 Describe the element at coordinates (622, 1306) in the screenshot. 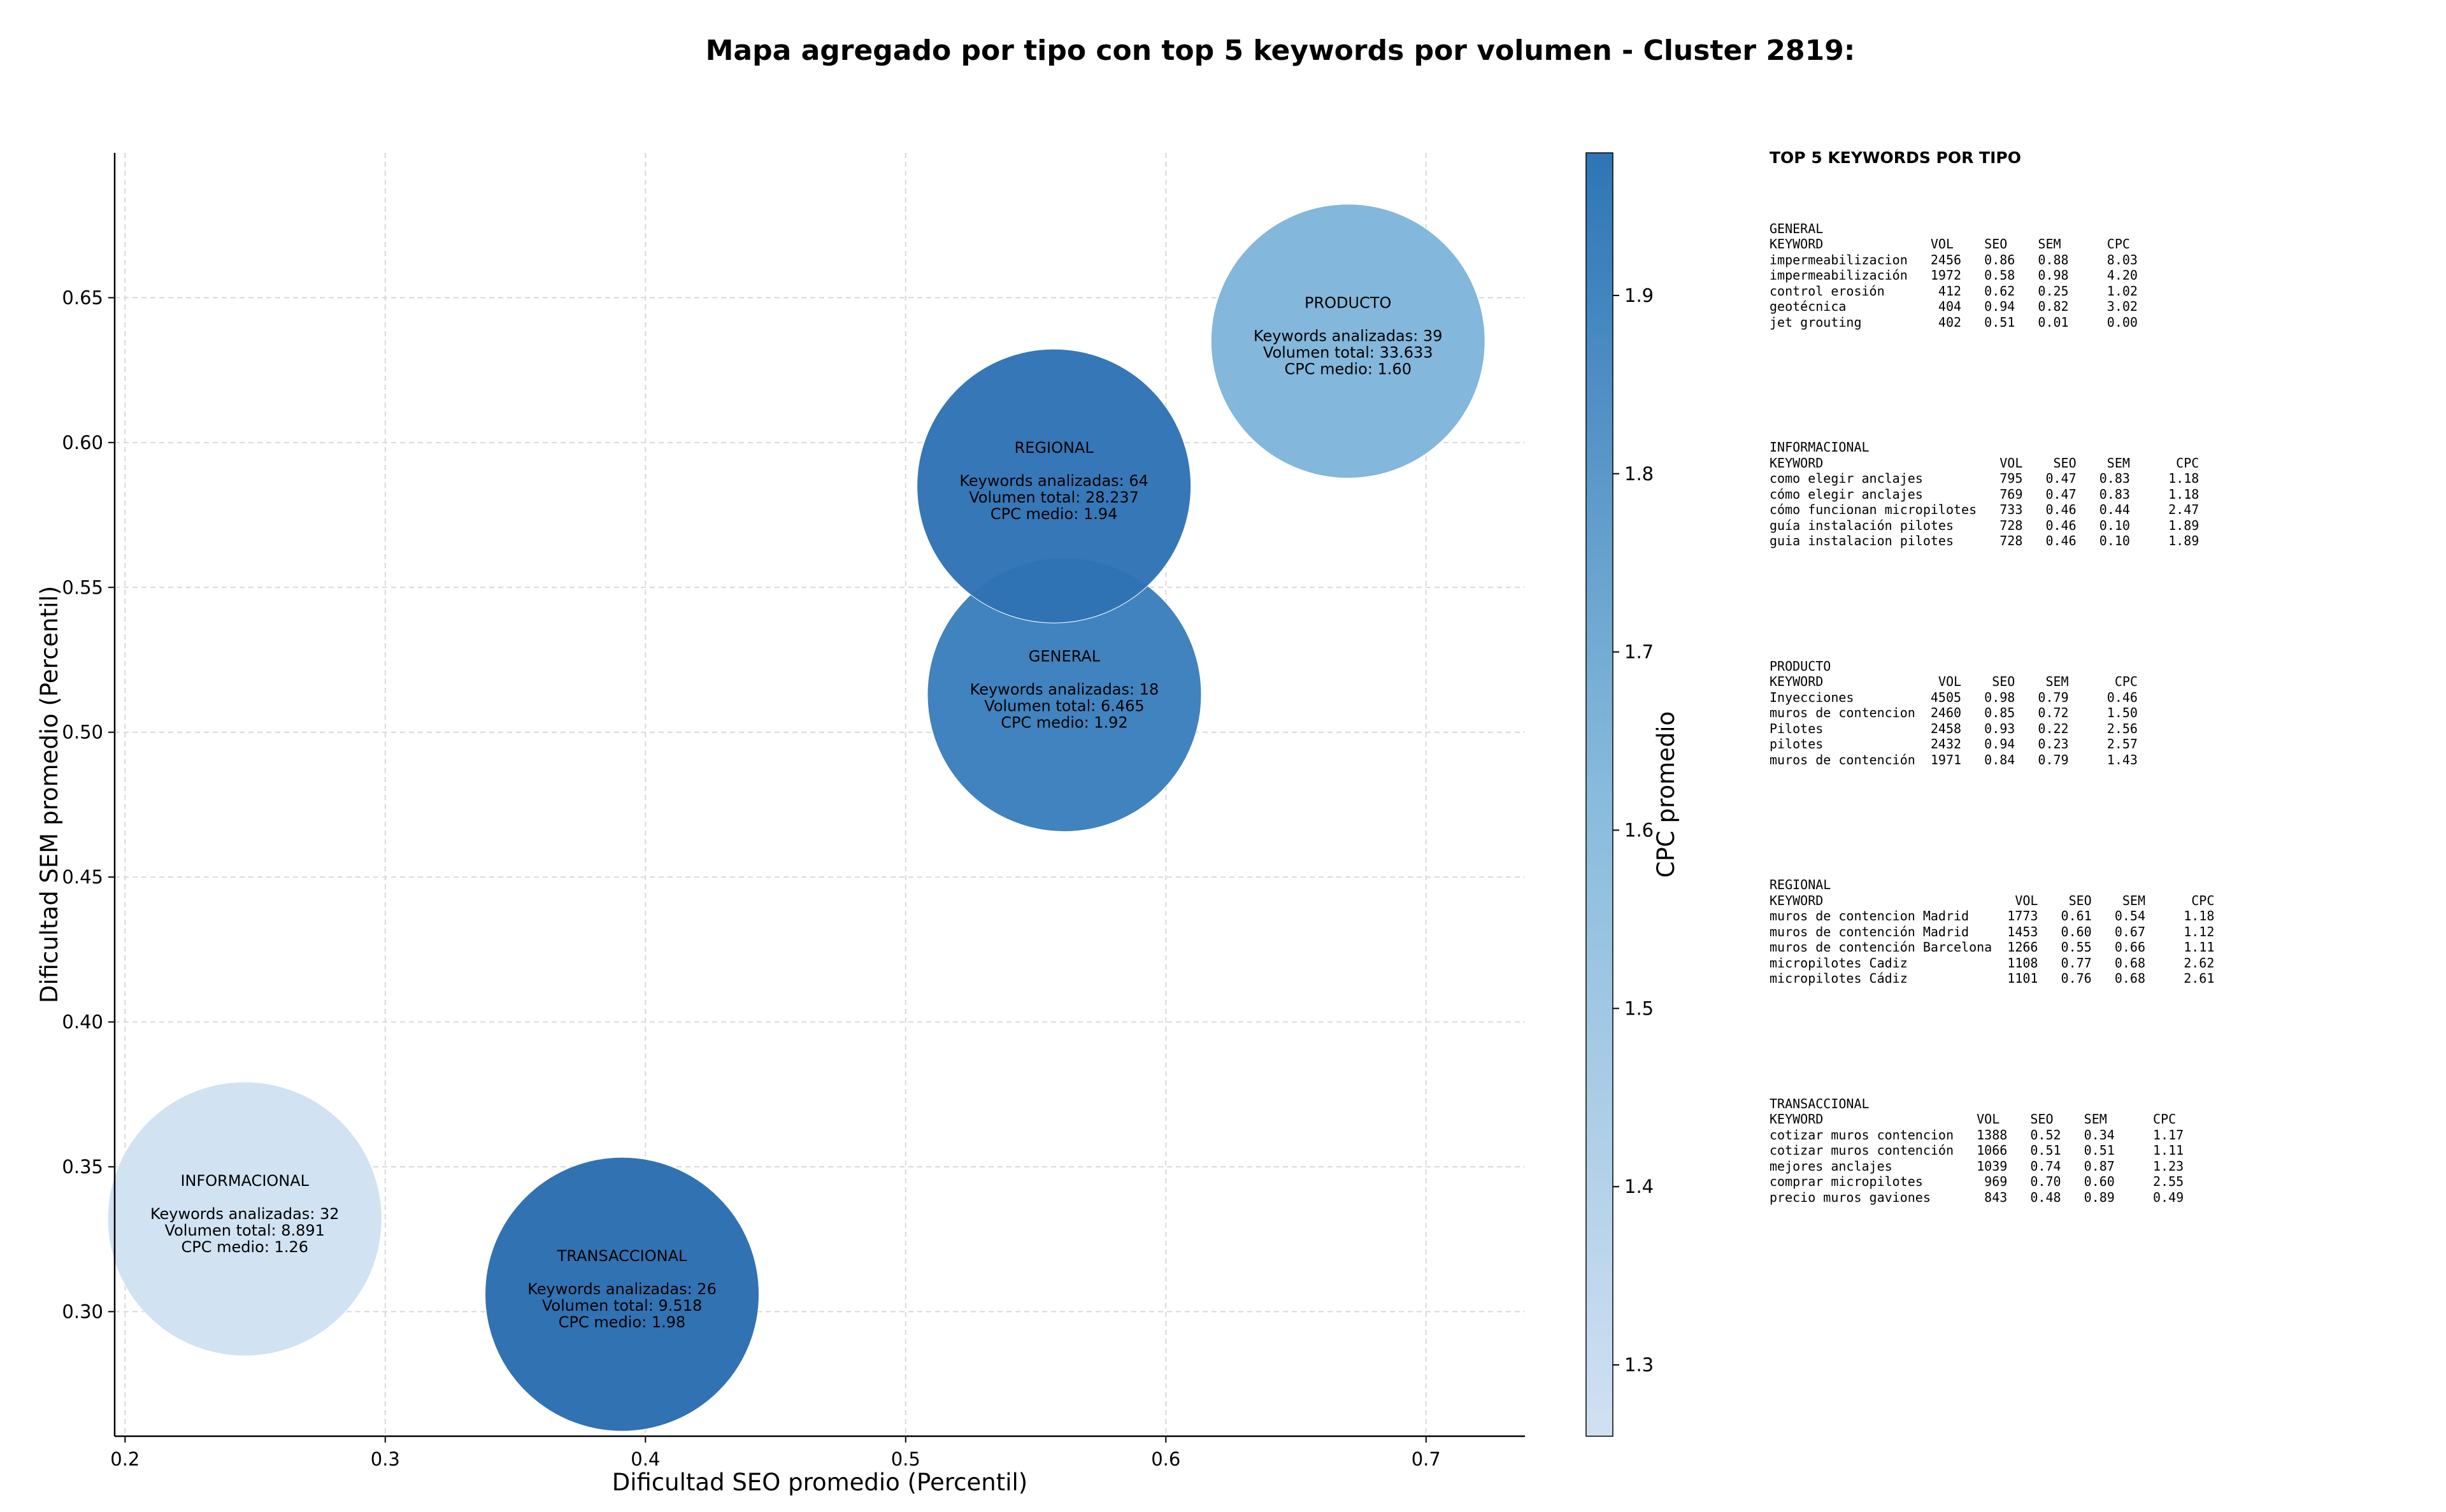

I see `bubble-volume: Volumen total: 9.518` at that location.